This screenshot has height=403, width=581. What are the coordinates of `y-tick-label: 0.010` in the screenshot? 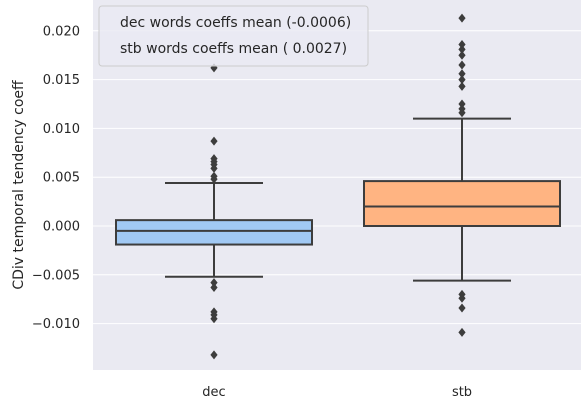 It's located at (61, 129).